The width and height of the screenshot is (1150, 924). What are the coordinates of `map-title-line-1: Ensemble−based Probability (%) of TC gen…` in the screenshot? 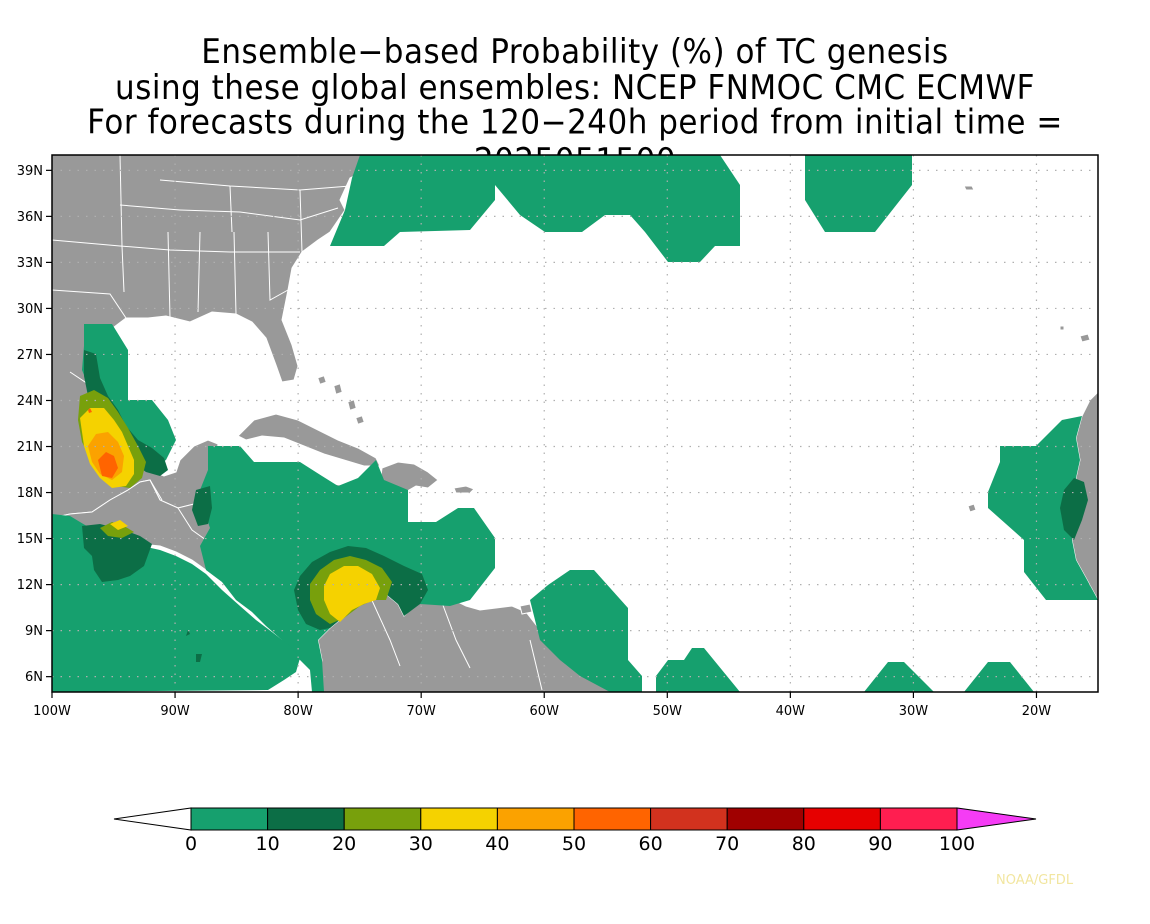 It's located at (575, 52).